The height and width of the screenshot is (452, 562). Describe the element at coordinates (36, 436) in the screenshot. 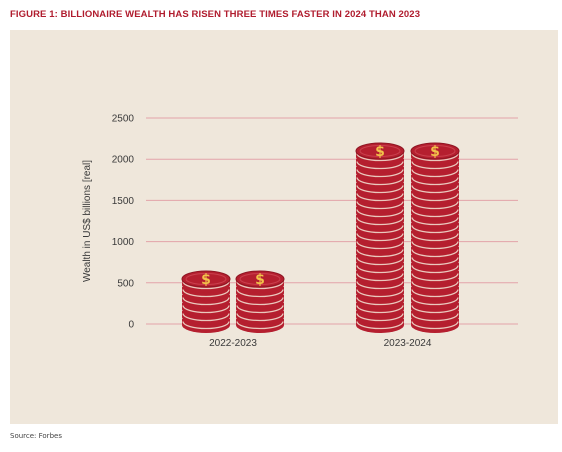

I see `source-note: Source: Forbes` at that location.